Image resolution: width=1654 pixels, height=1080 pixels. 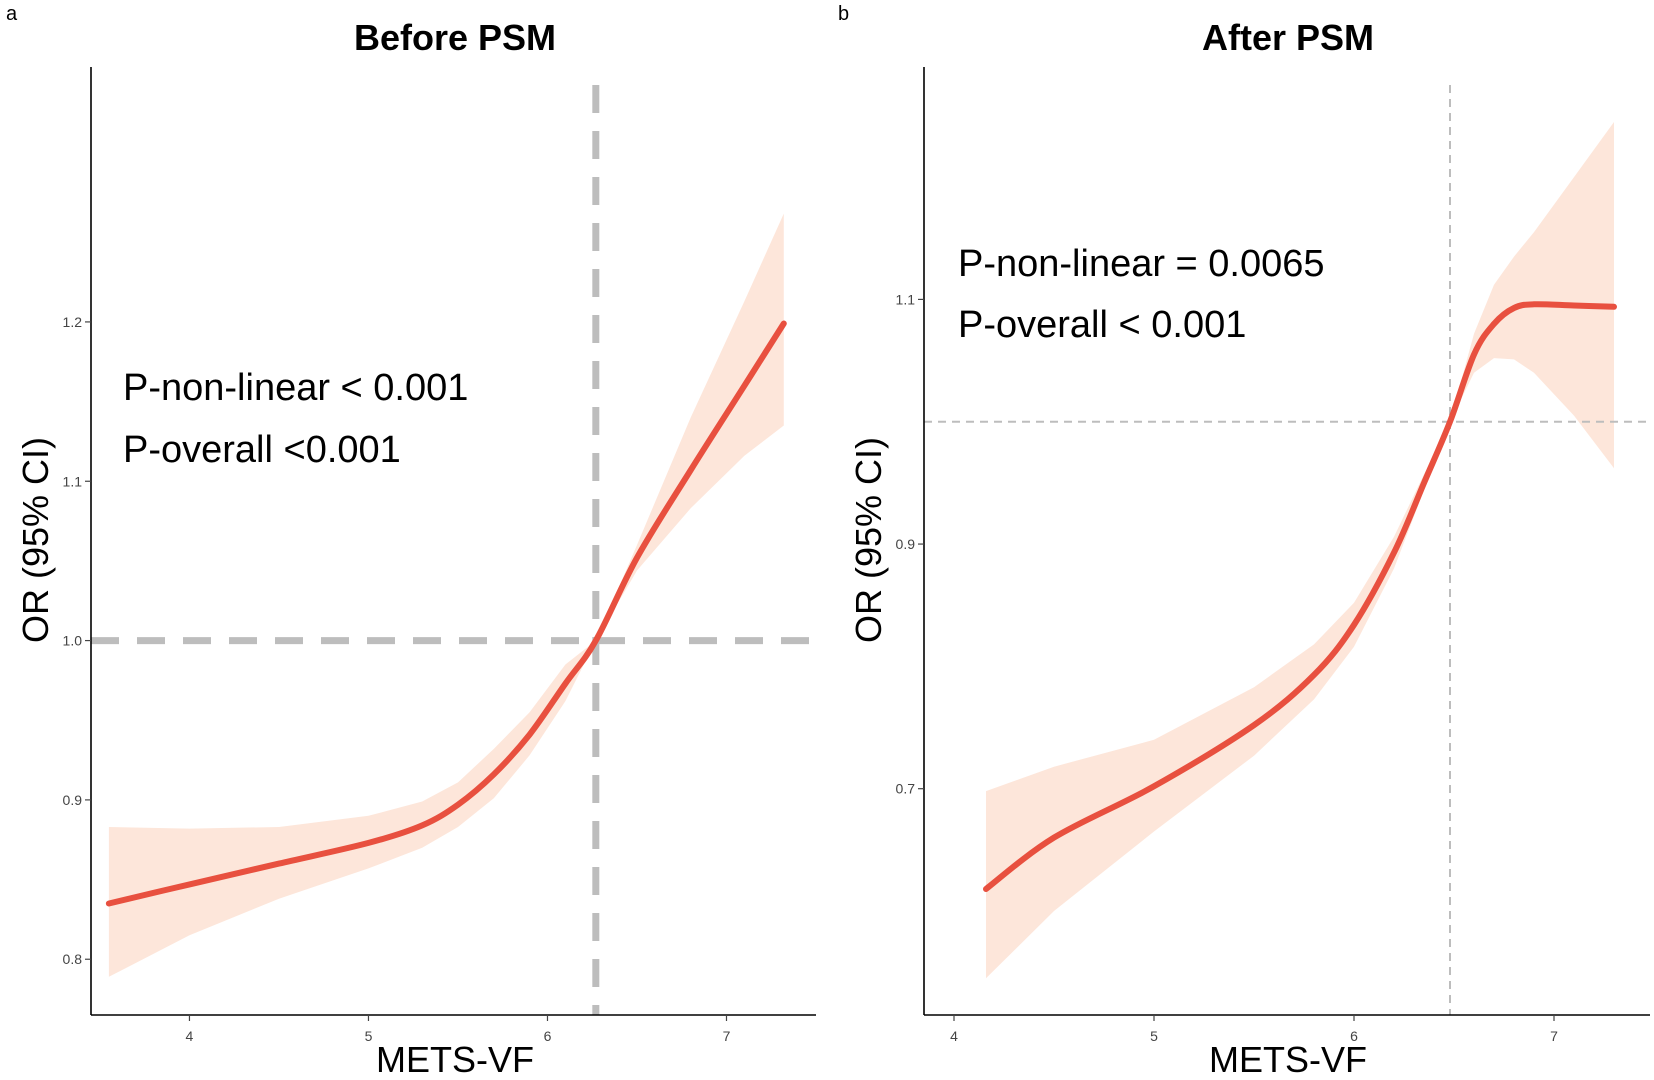 What do you see at coordinates (73, 800) in the screenshot?
I see `panel-a-y-tick-label: 0.9` at bounding box center [73, 800].